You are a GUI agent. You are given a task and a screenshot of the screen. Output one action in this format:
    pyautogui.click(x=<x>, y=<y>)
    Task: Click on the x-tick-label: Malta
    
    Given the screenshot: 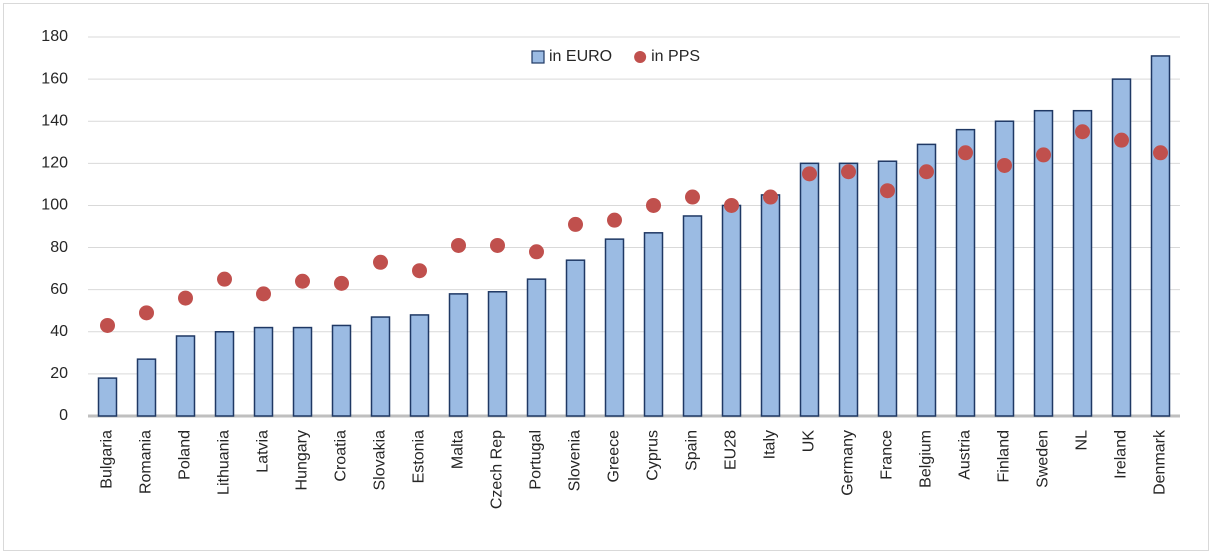 What is the action you would take?
    pyautogui.click(x=458, y=449)
    